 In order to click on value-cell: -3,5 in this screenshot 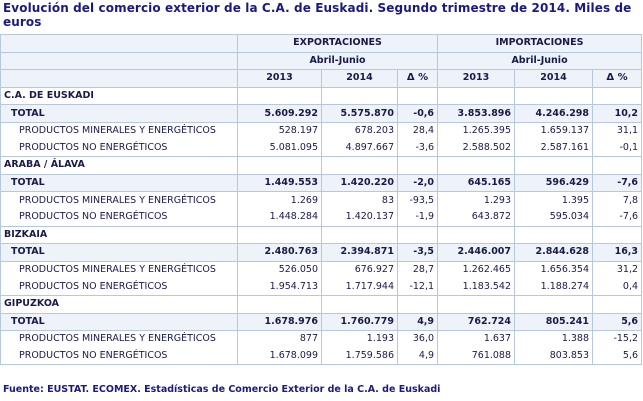, I will do `click(417, 252)`.